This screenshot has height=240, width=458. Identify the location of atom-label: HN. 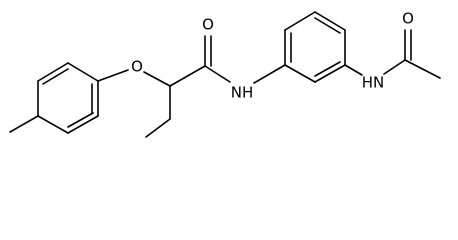
(373, 83).